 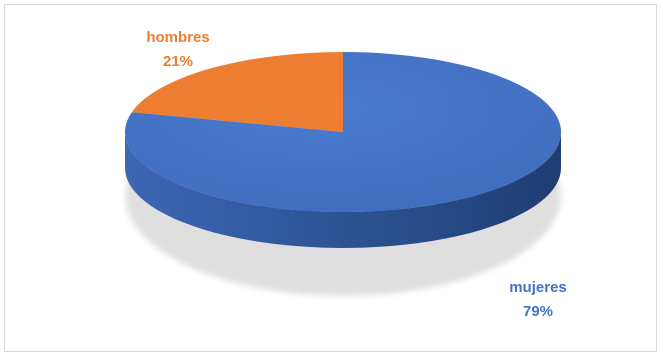 I want to click on label-hombres-name: hombres, so click(x=177, y=37).